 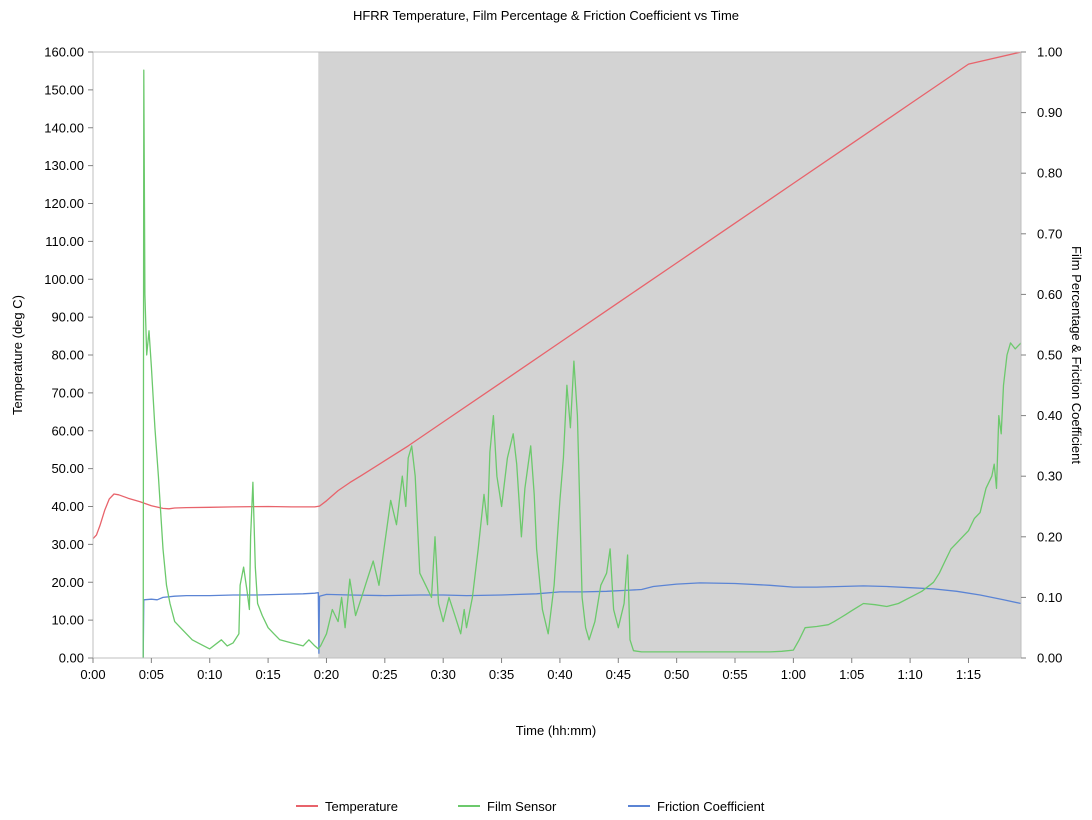 I want to click on y-left-tick-label: 90.00, so click(x=67, y=317).